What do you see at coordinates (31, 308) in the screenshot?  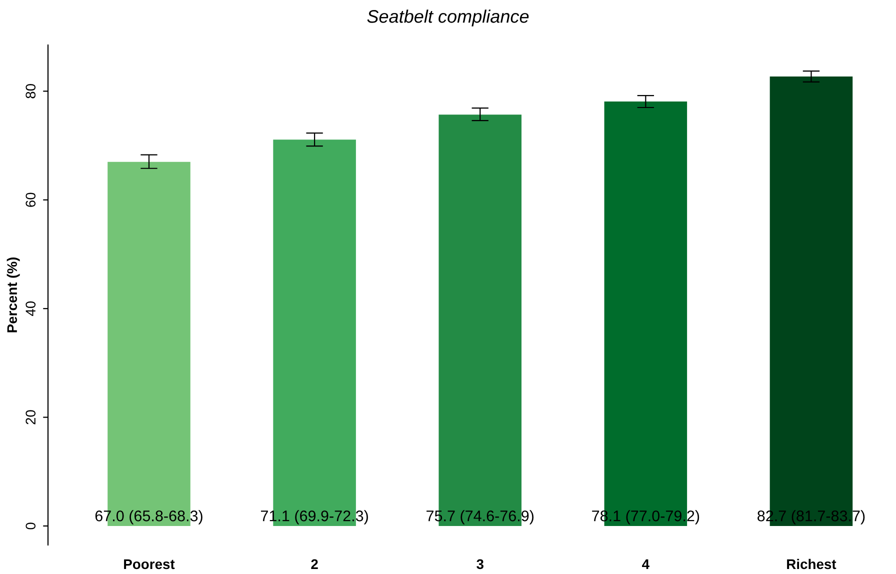 I see `y-tick-label: 40` at bounding box center [31, 308].